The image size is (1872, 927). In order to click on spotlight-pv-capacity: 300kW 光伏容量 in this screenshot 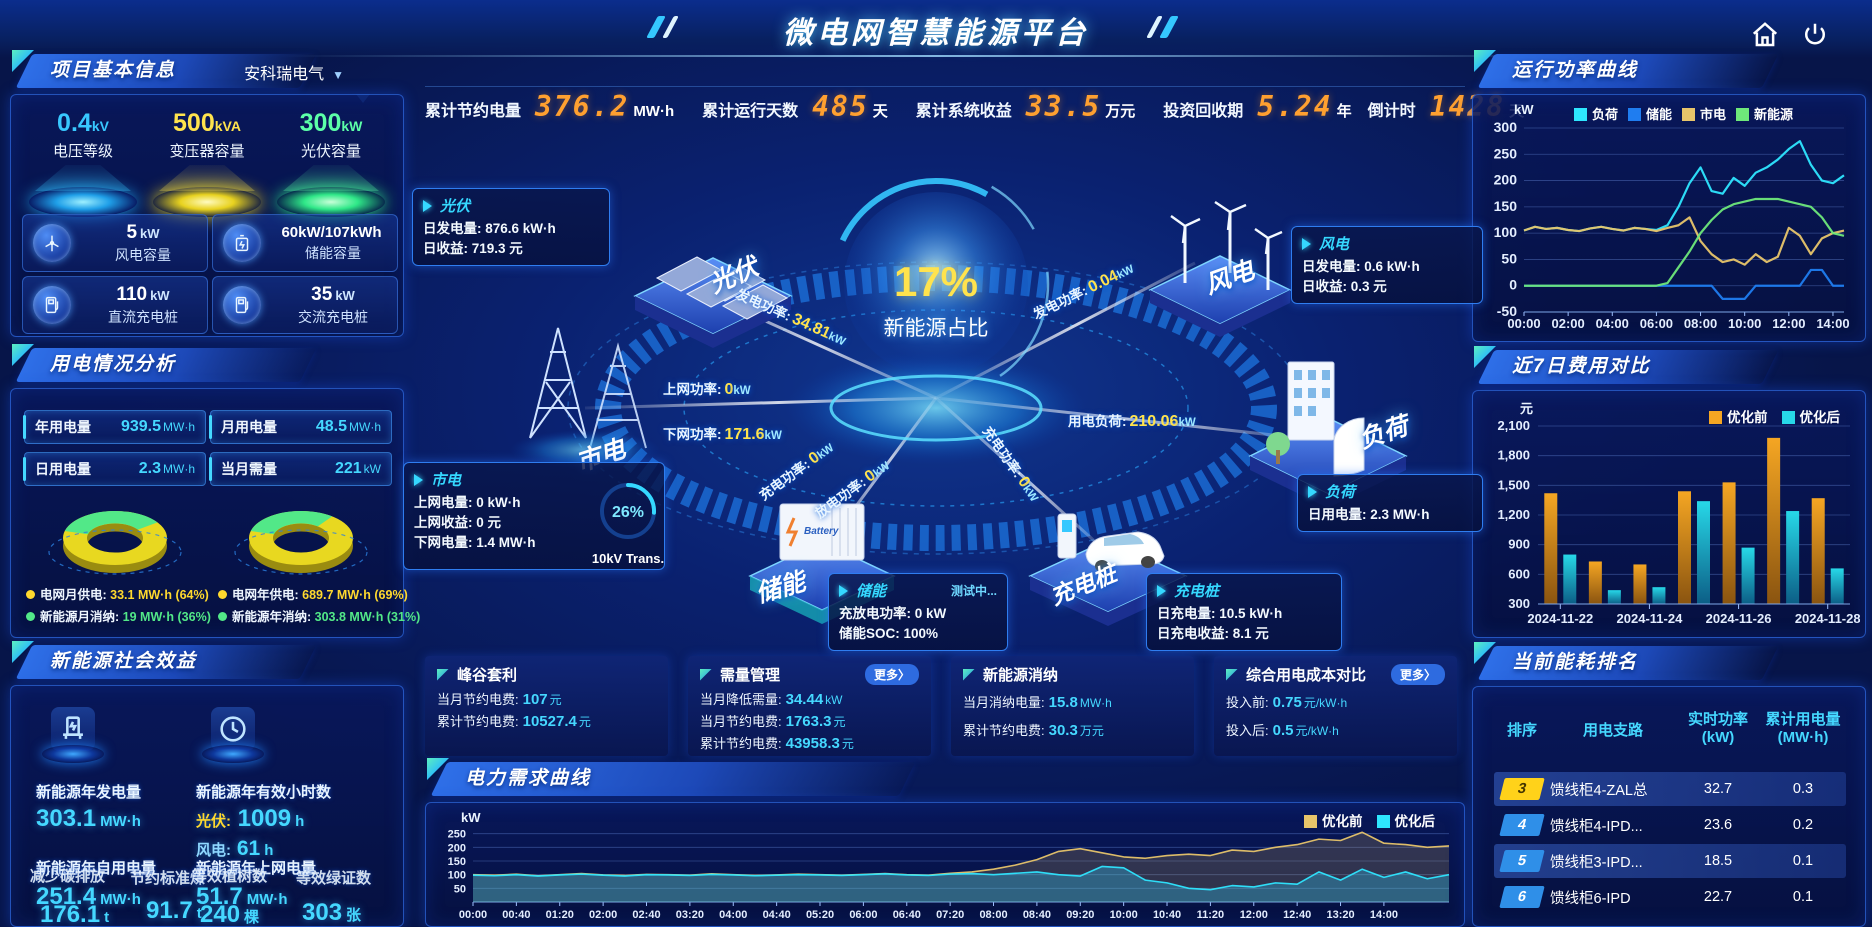, I will do `click(331, 163)`.